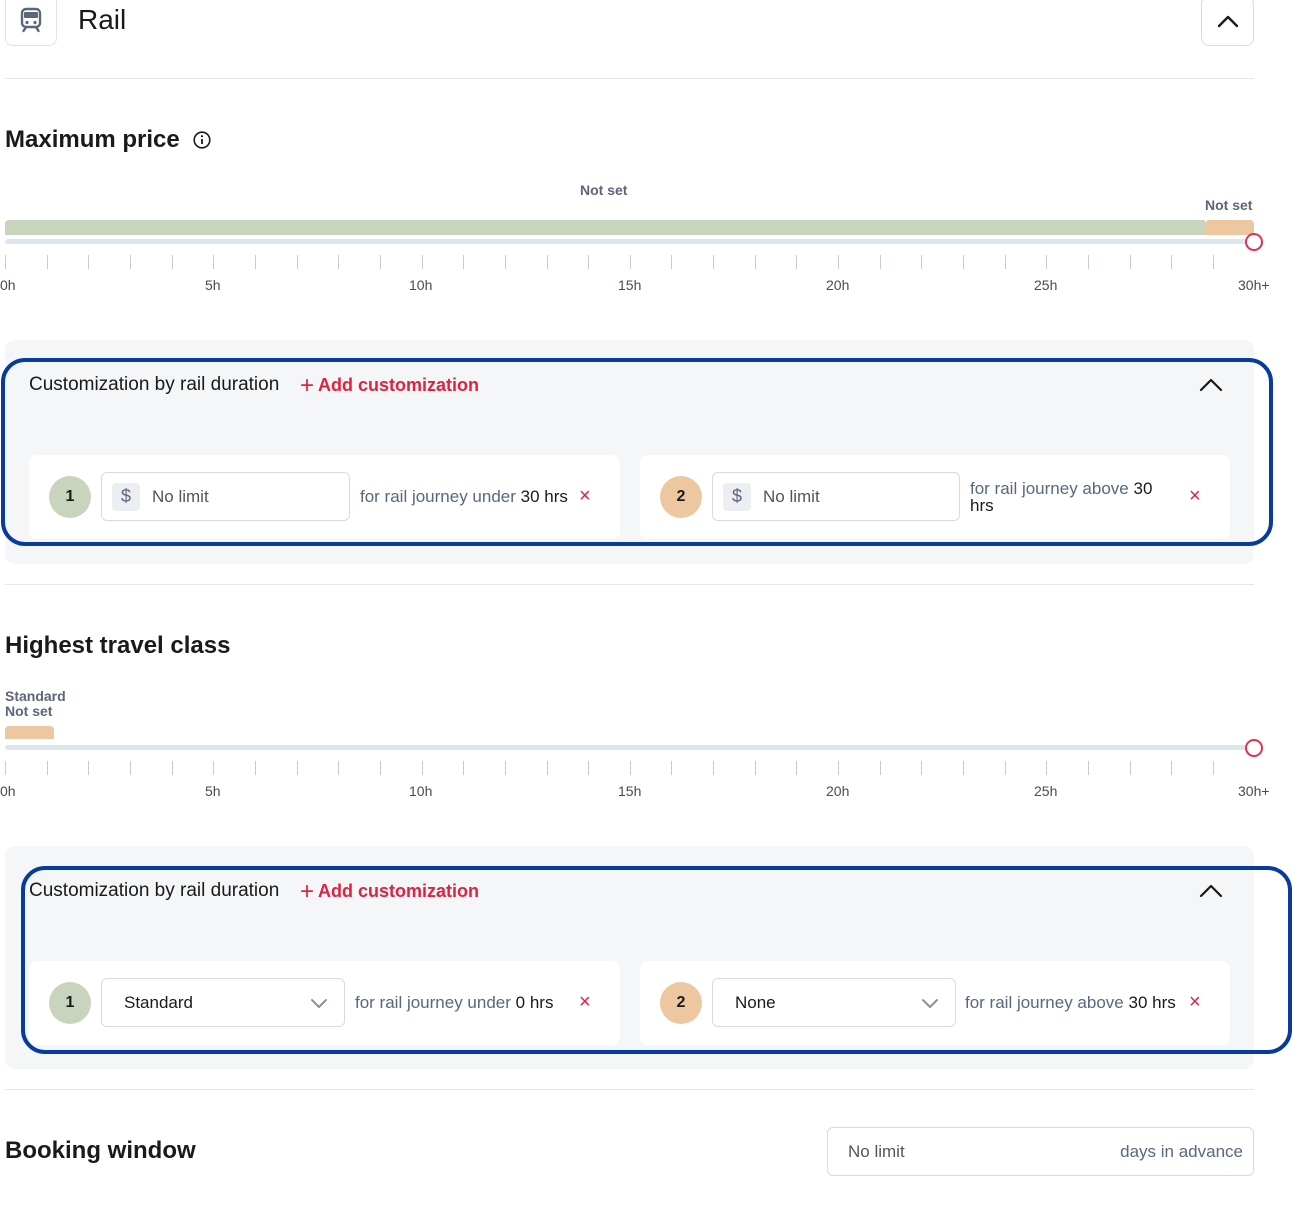 This screenshot has height=1206, width=1314. I want to click on tick-label: 15h, so click(630, 791).